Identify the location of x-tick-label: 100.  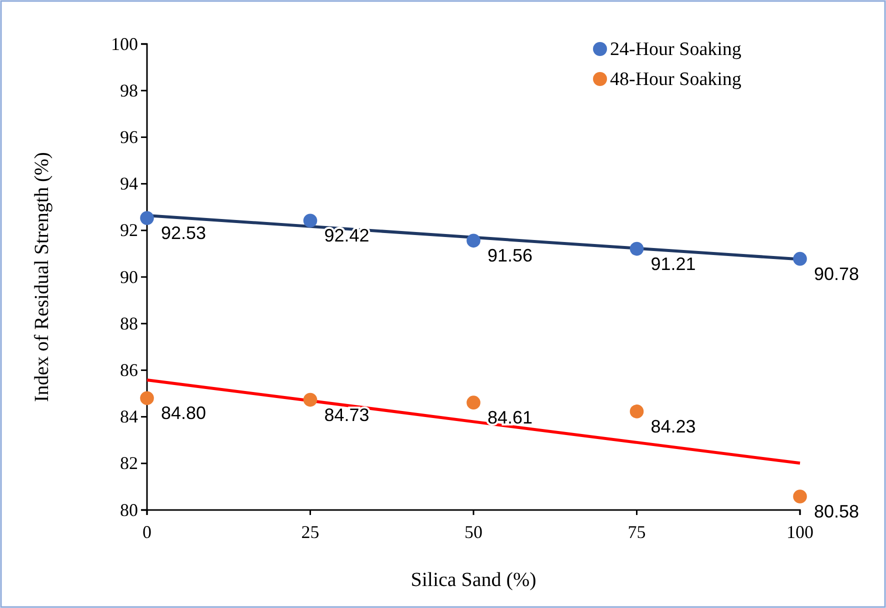
(800, 532).